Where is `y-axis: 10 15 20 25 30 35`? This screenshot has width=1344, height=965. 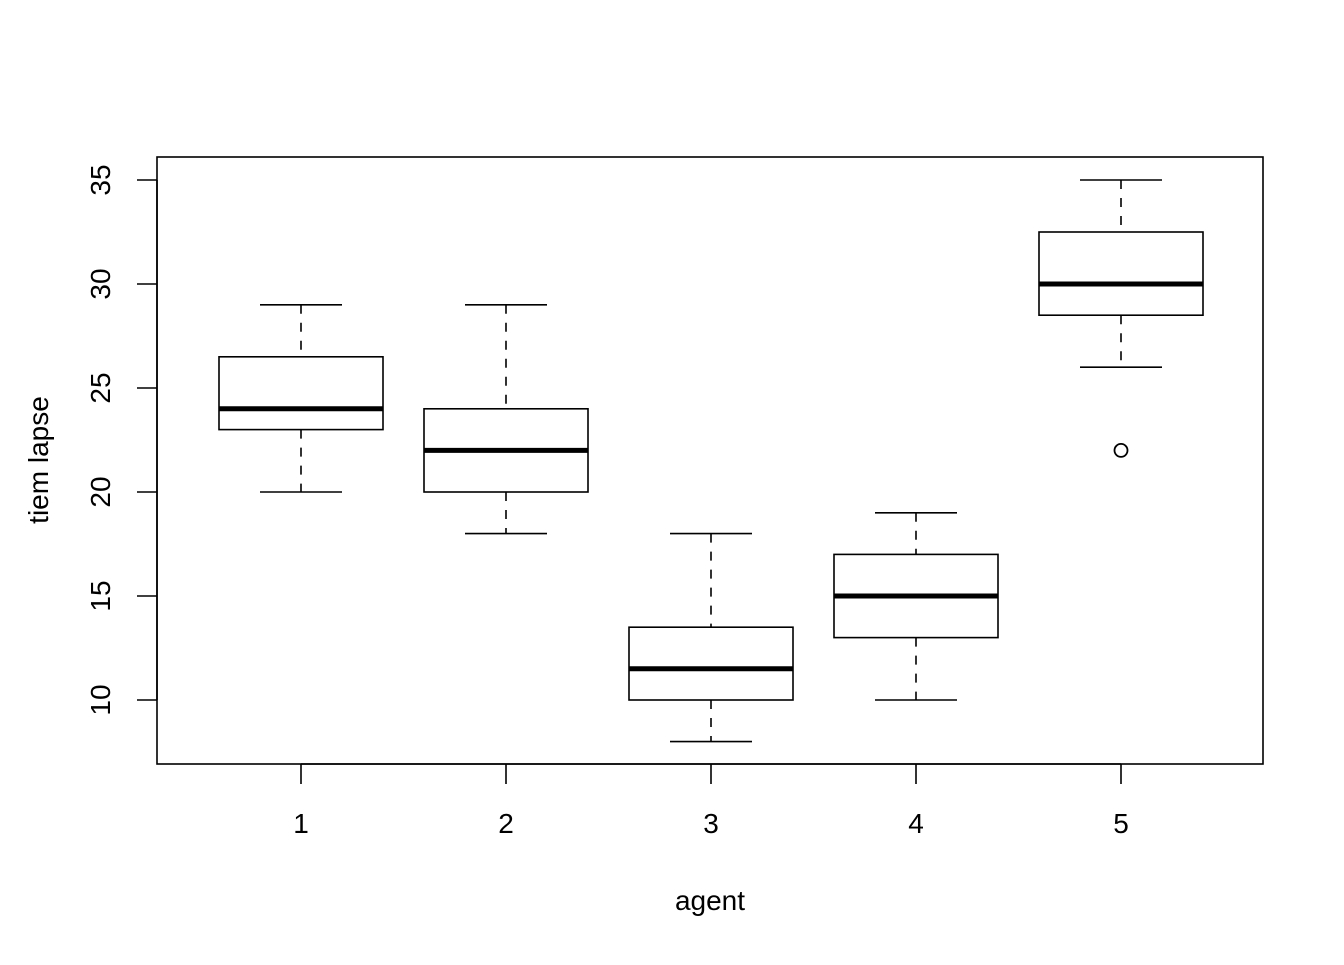
y-axis: 10 15 20 25 30 35 is located at coordinates (121, 440).